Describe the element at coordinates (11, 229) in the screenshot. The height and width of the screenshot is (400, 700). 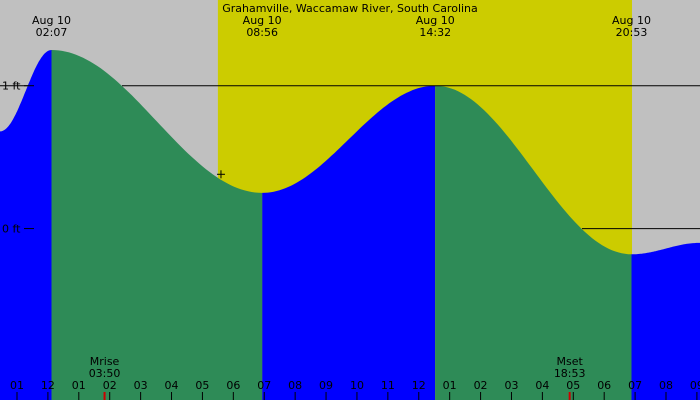
I see `y-tick-label: 0 ft` at that location.